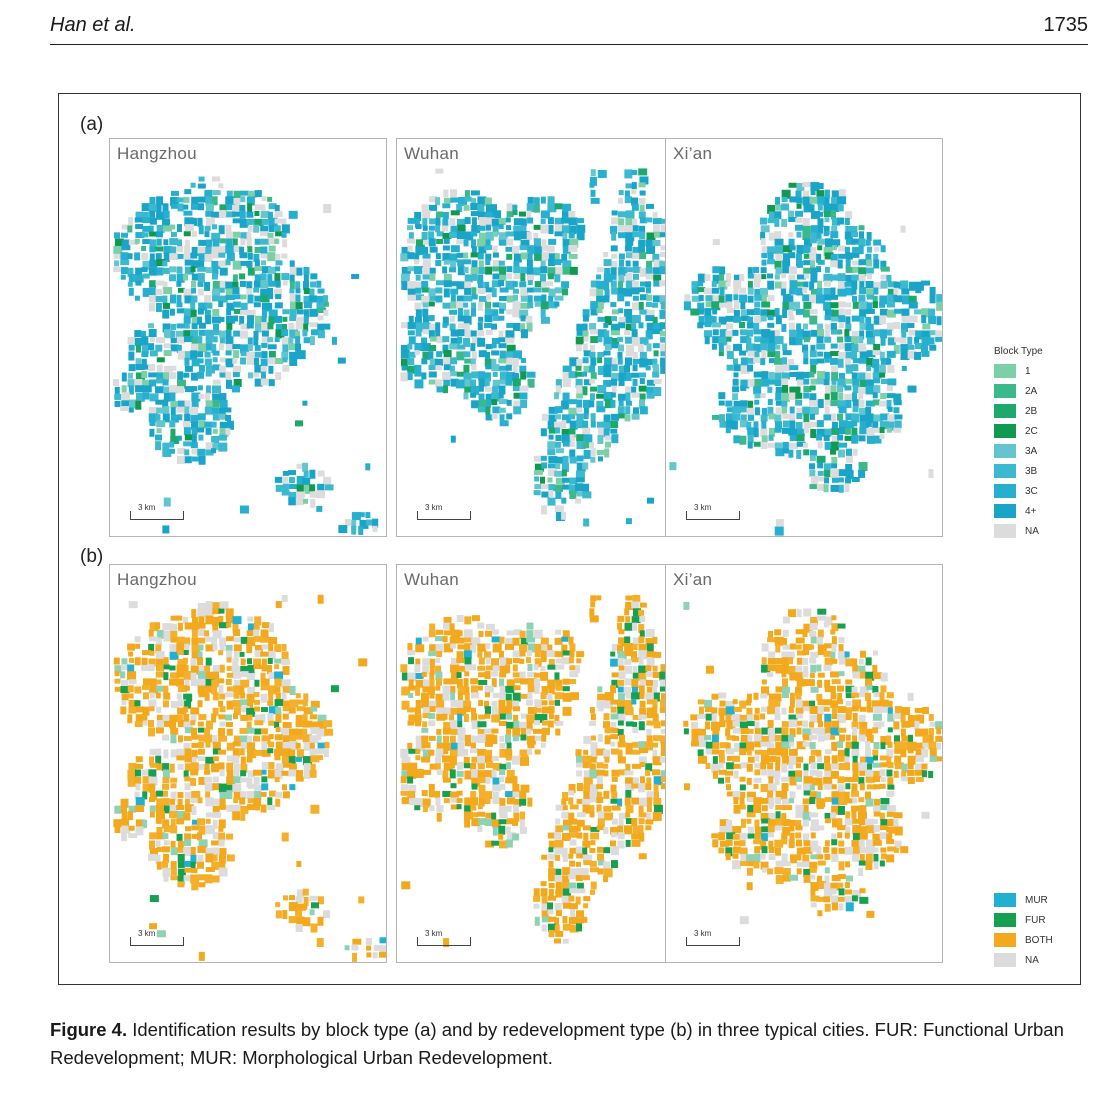  Describe the element at coordinates (693, 153) in the screenshot. I see `city-name-xian: Xi’an` at that location.